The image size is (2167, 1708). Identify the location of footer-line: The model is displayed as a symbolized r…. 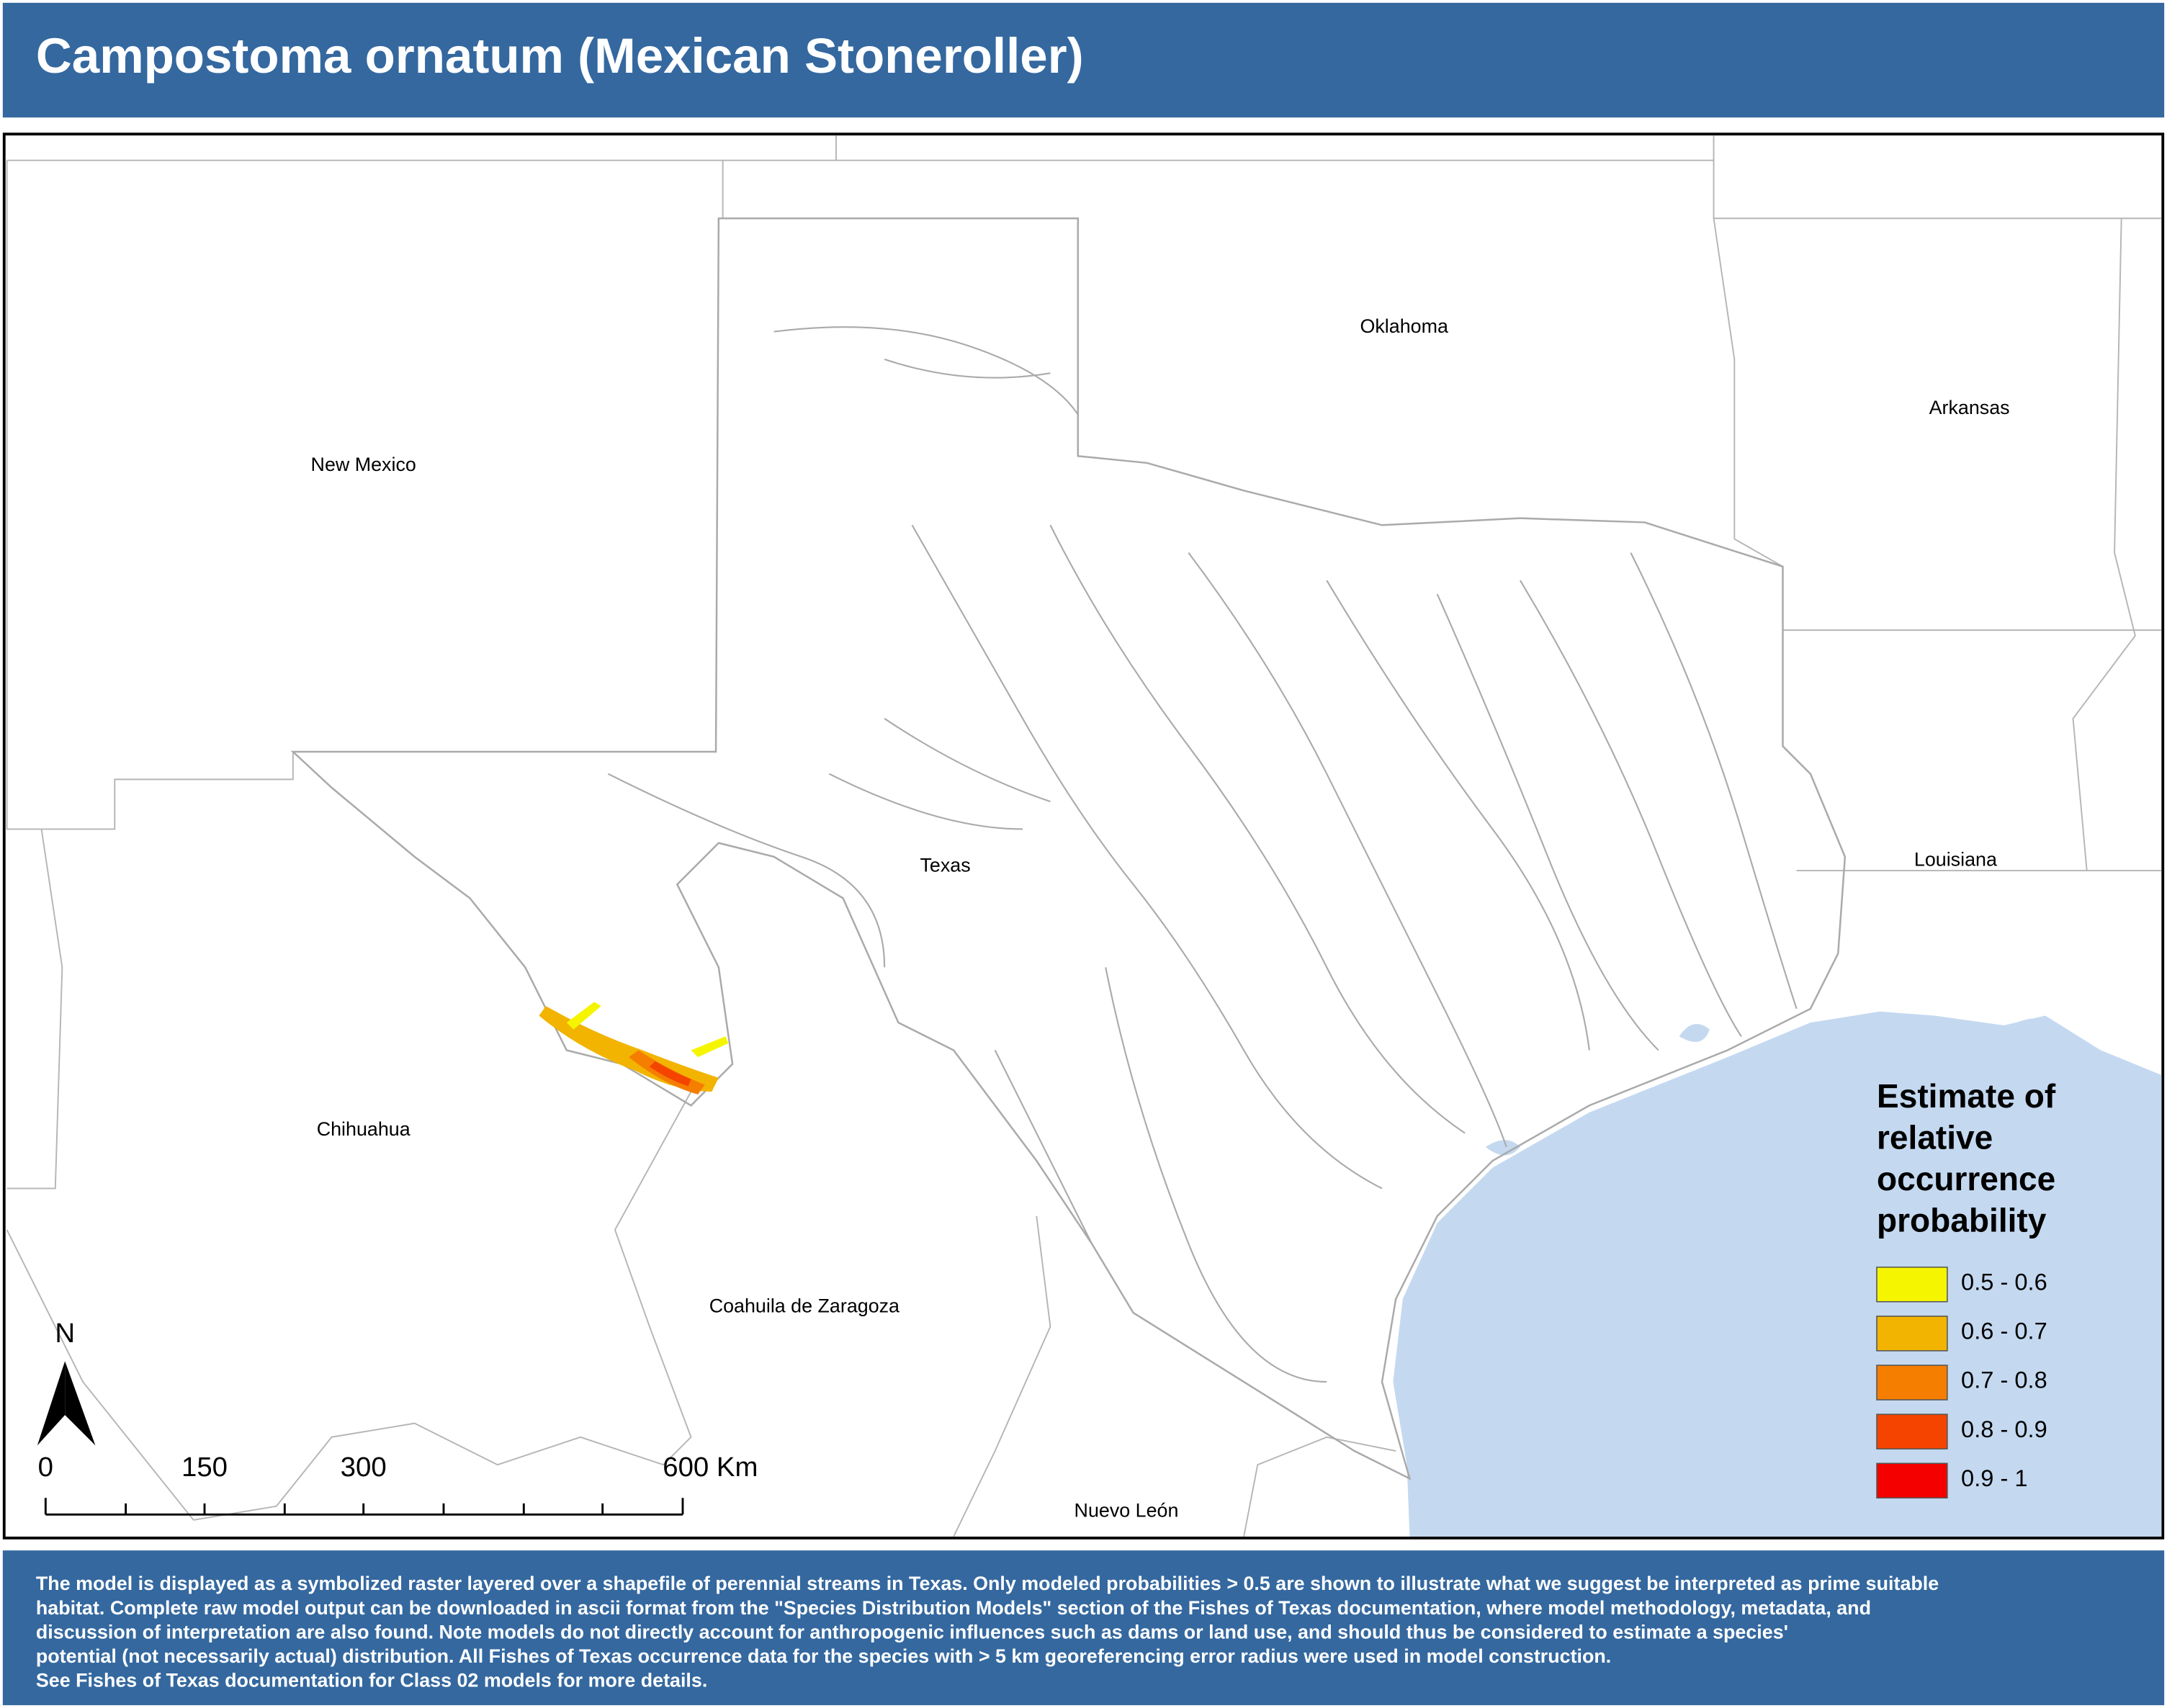
(987, 1583).